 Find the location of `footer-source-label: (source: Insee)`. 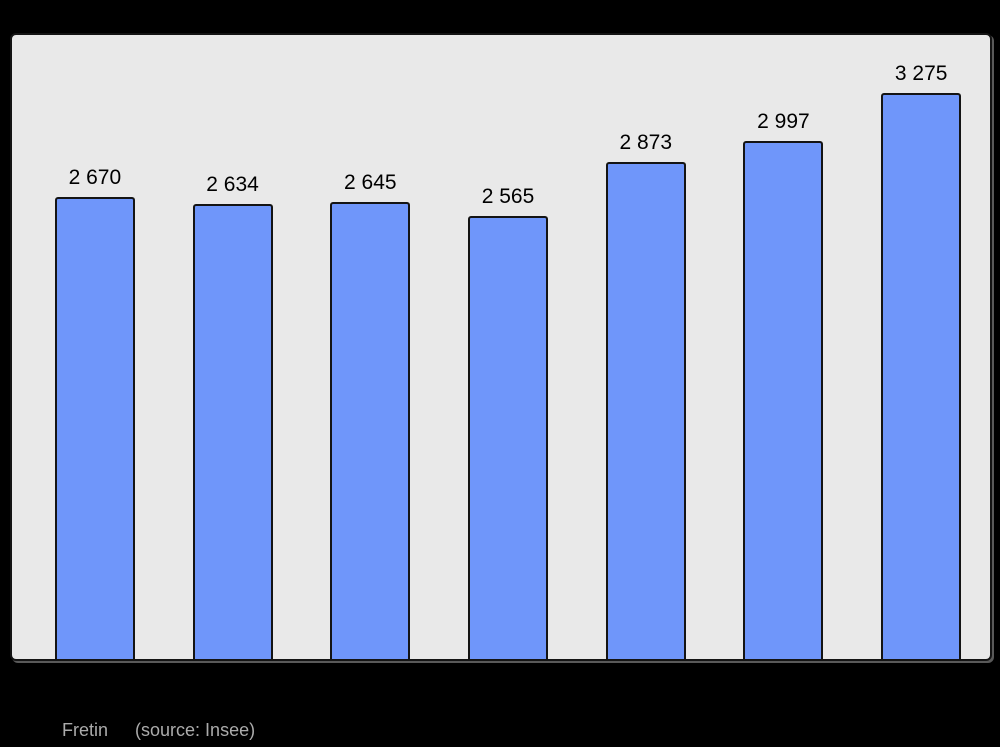

footer-source-label: (source: Insee) is located at coordinates (195, 730).